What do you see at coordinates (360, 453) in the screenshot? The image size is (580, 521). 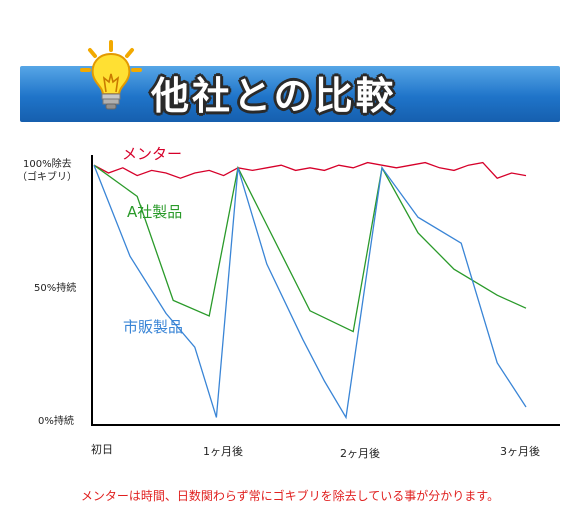 I see `x-label-2: 2ヶ月後` at bounding box center [360, 453].